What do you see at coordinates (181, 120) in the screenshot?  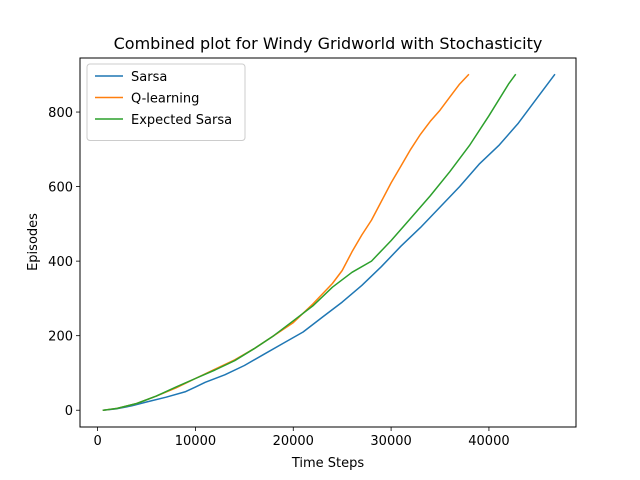 I see `legend-label: Expected Sarsa` at bounding box center [181, 120].